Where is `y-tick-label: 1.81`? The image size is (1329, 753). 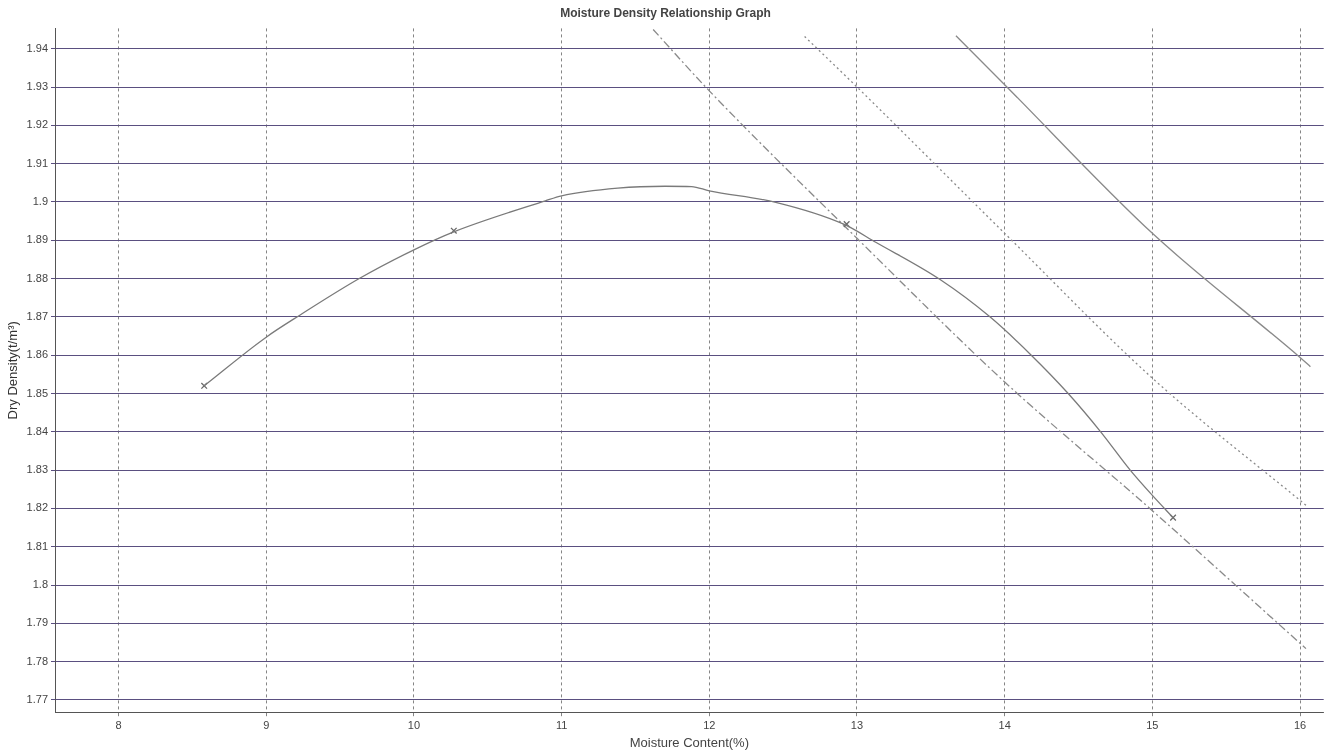 y-tick-label: 1.81 is located at coordinates (37, 545).